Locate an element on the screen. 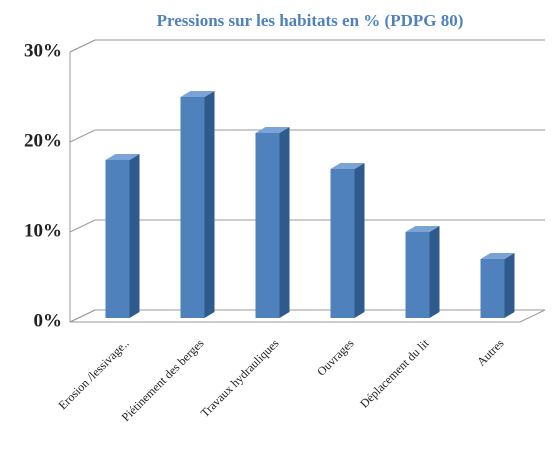  x-tick-label: Travaux hydrauliques is located at coordinates (240, 378).